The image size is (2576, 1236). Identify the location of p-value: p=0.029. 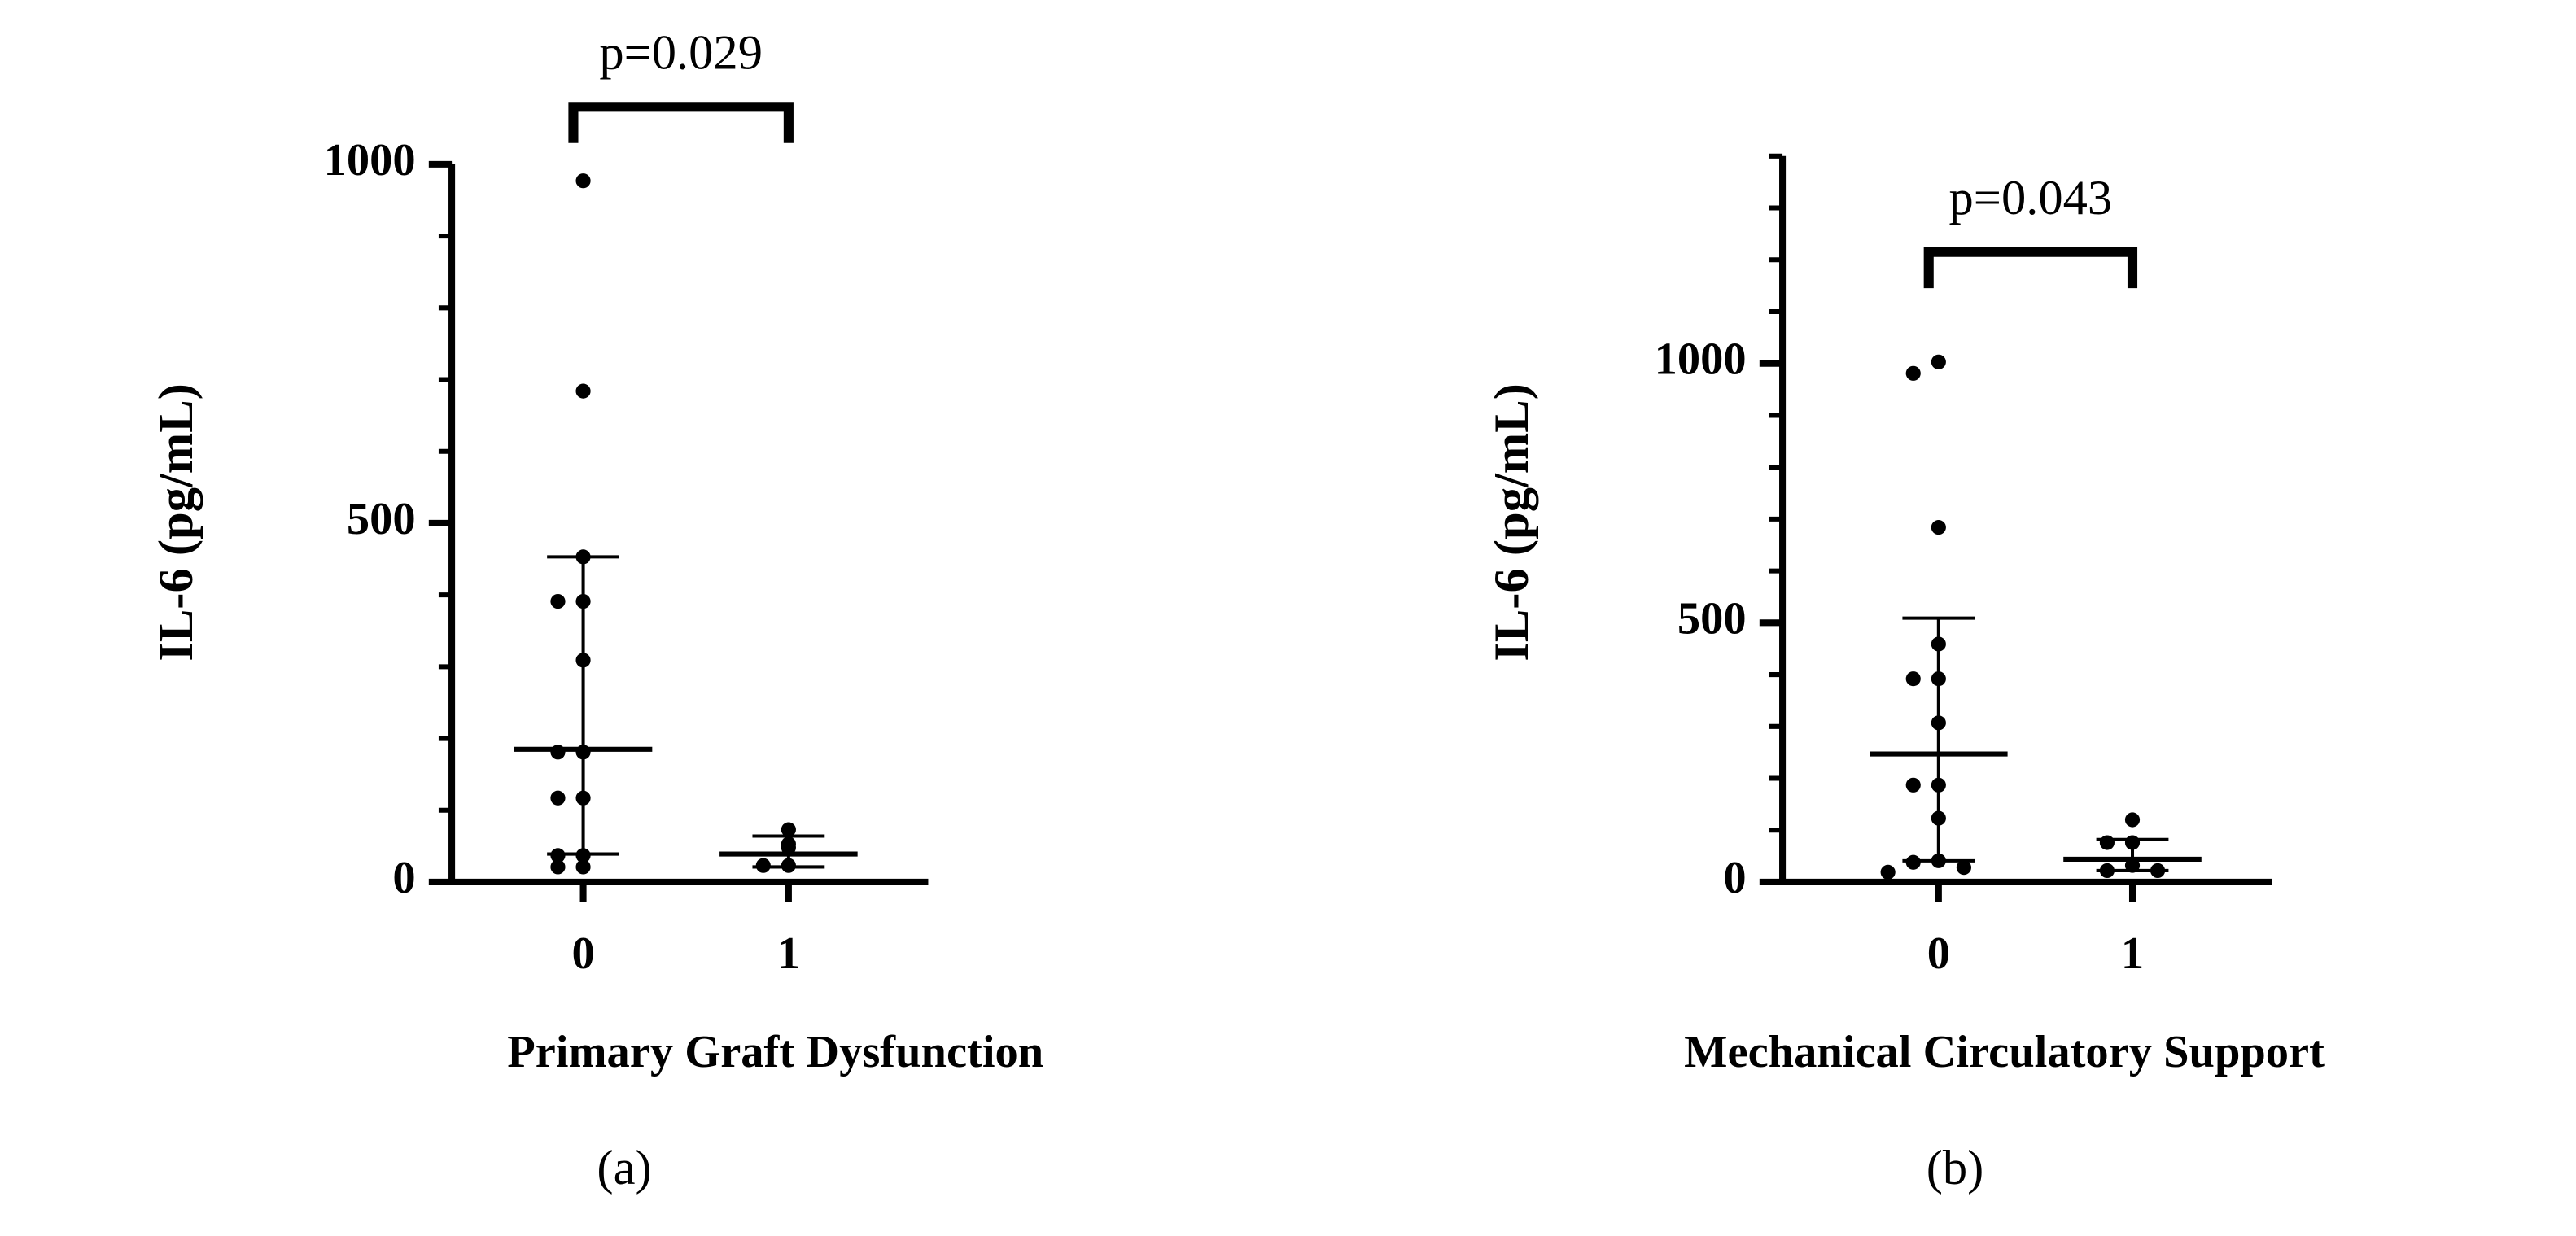
(681, 54).